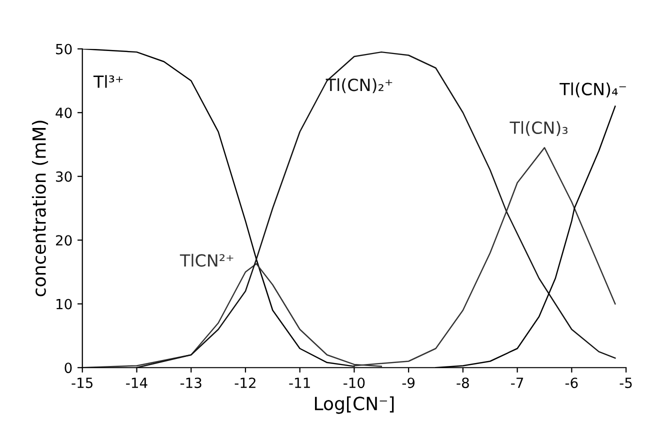 The height and width of the screenshot is (425, 659). I want to click on x-tick-label: -8, so click(462, 383).